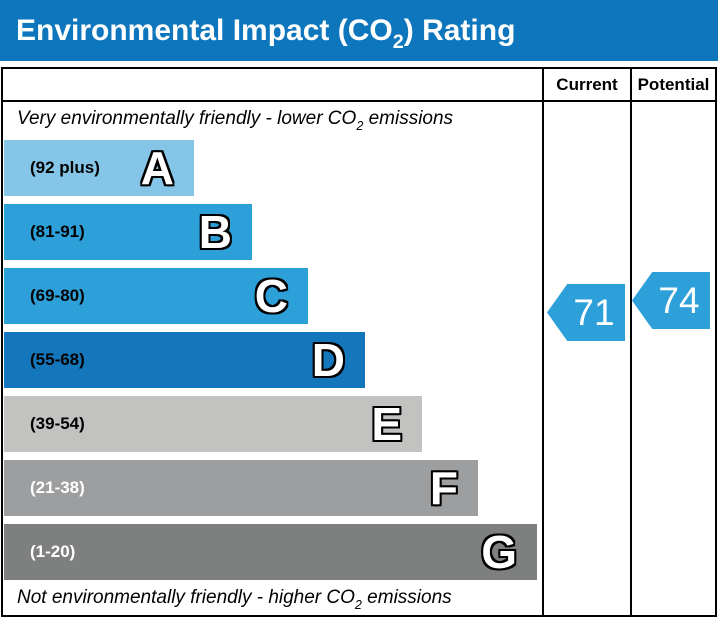 Image resolution: width=718 pixels, height=619 pixels. Describe the element at coordinates (587, 84) in the screenshot. I see `column-header-current: Current` at that location.